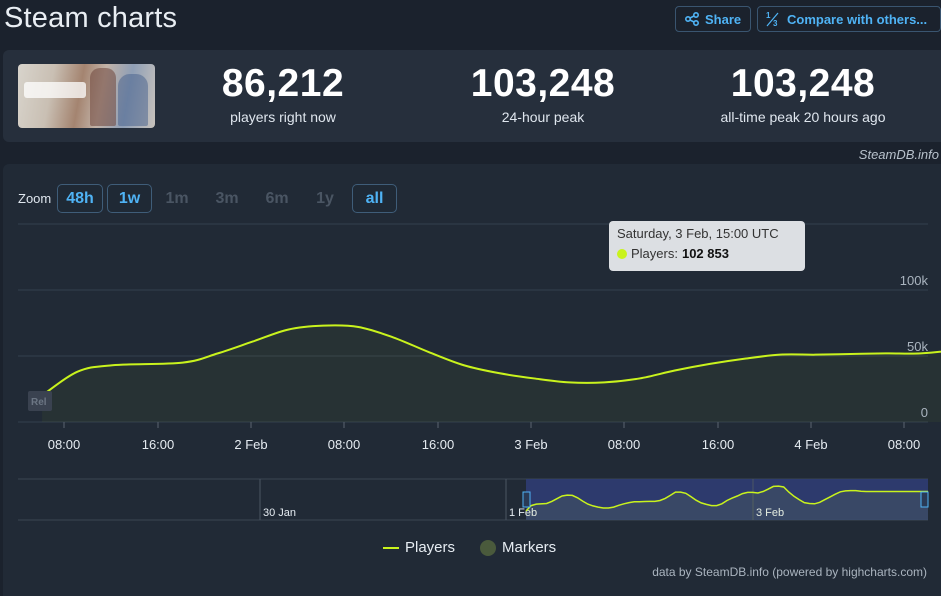  What do you see at coordinates (691, 19) in the screenshot?
I see `share-icon` at bounding box center [691, 19].